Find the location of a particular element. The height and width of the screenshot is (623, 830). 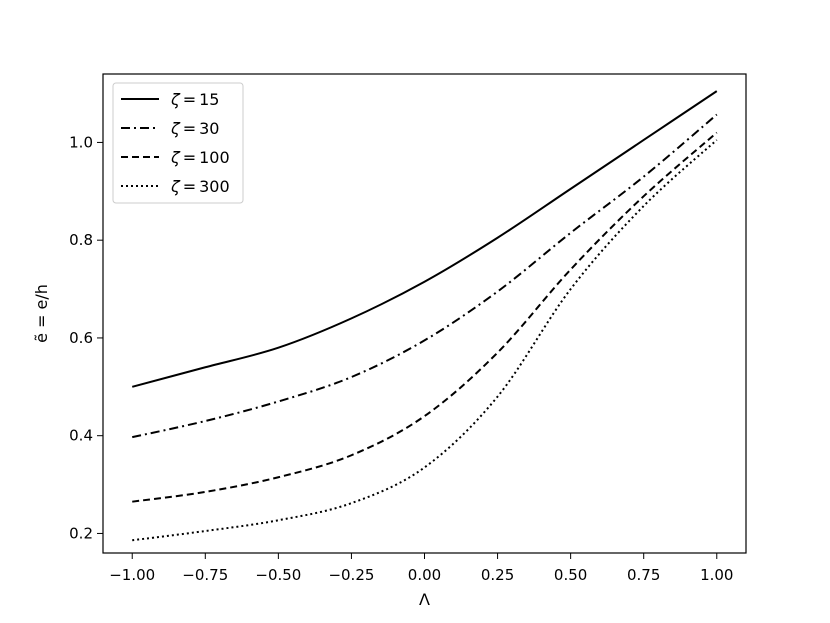

legend-value: 15 is located at coordinates (209, 99).